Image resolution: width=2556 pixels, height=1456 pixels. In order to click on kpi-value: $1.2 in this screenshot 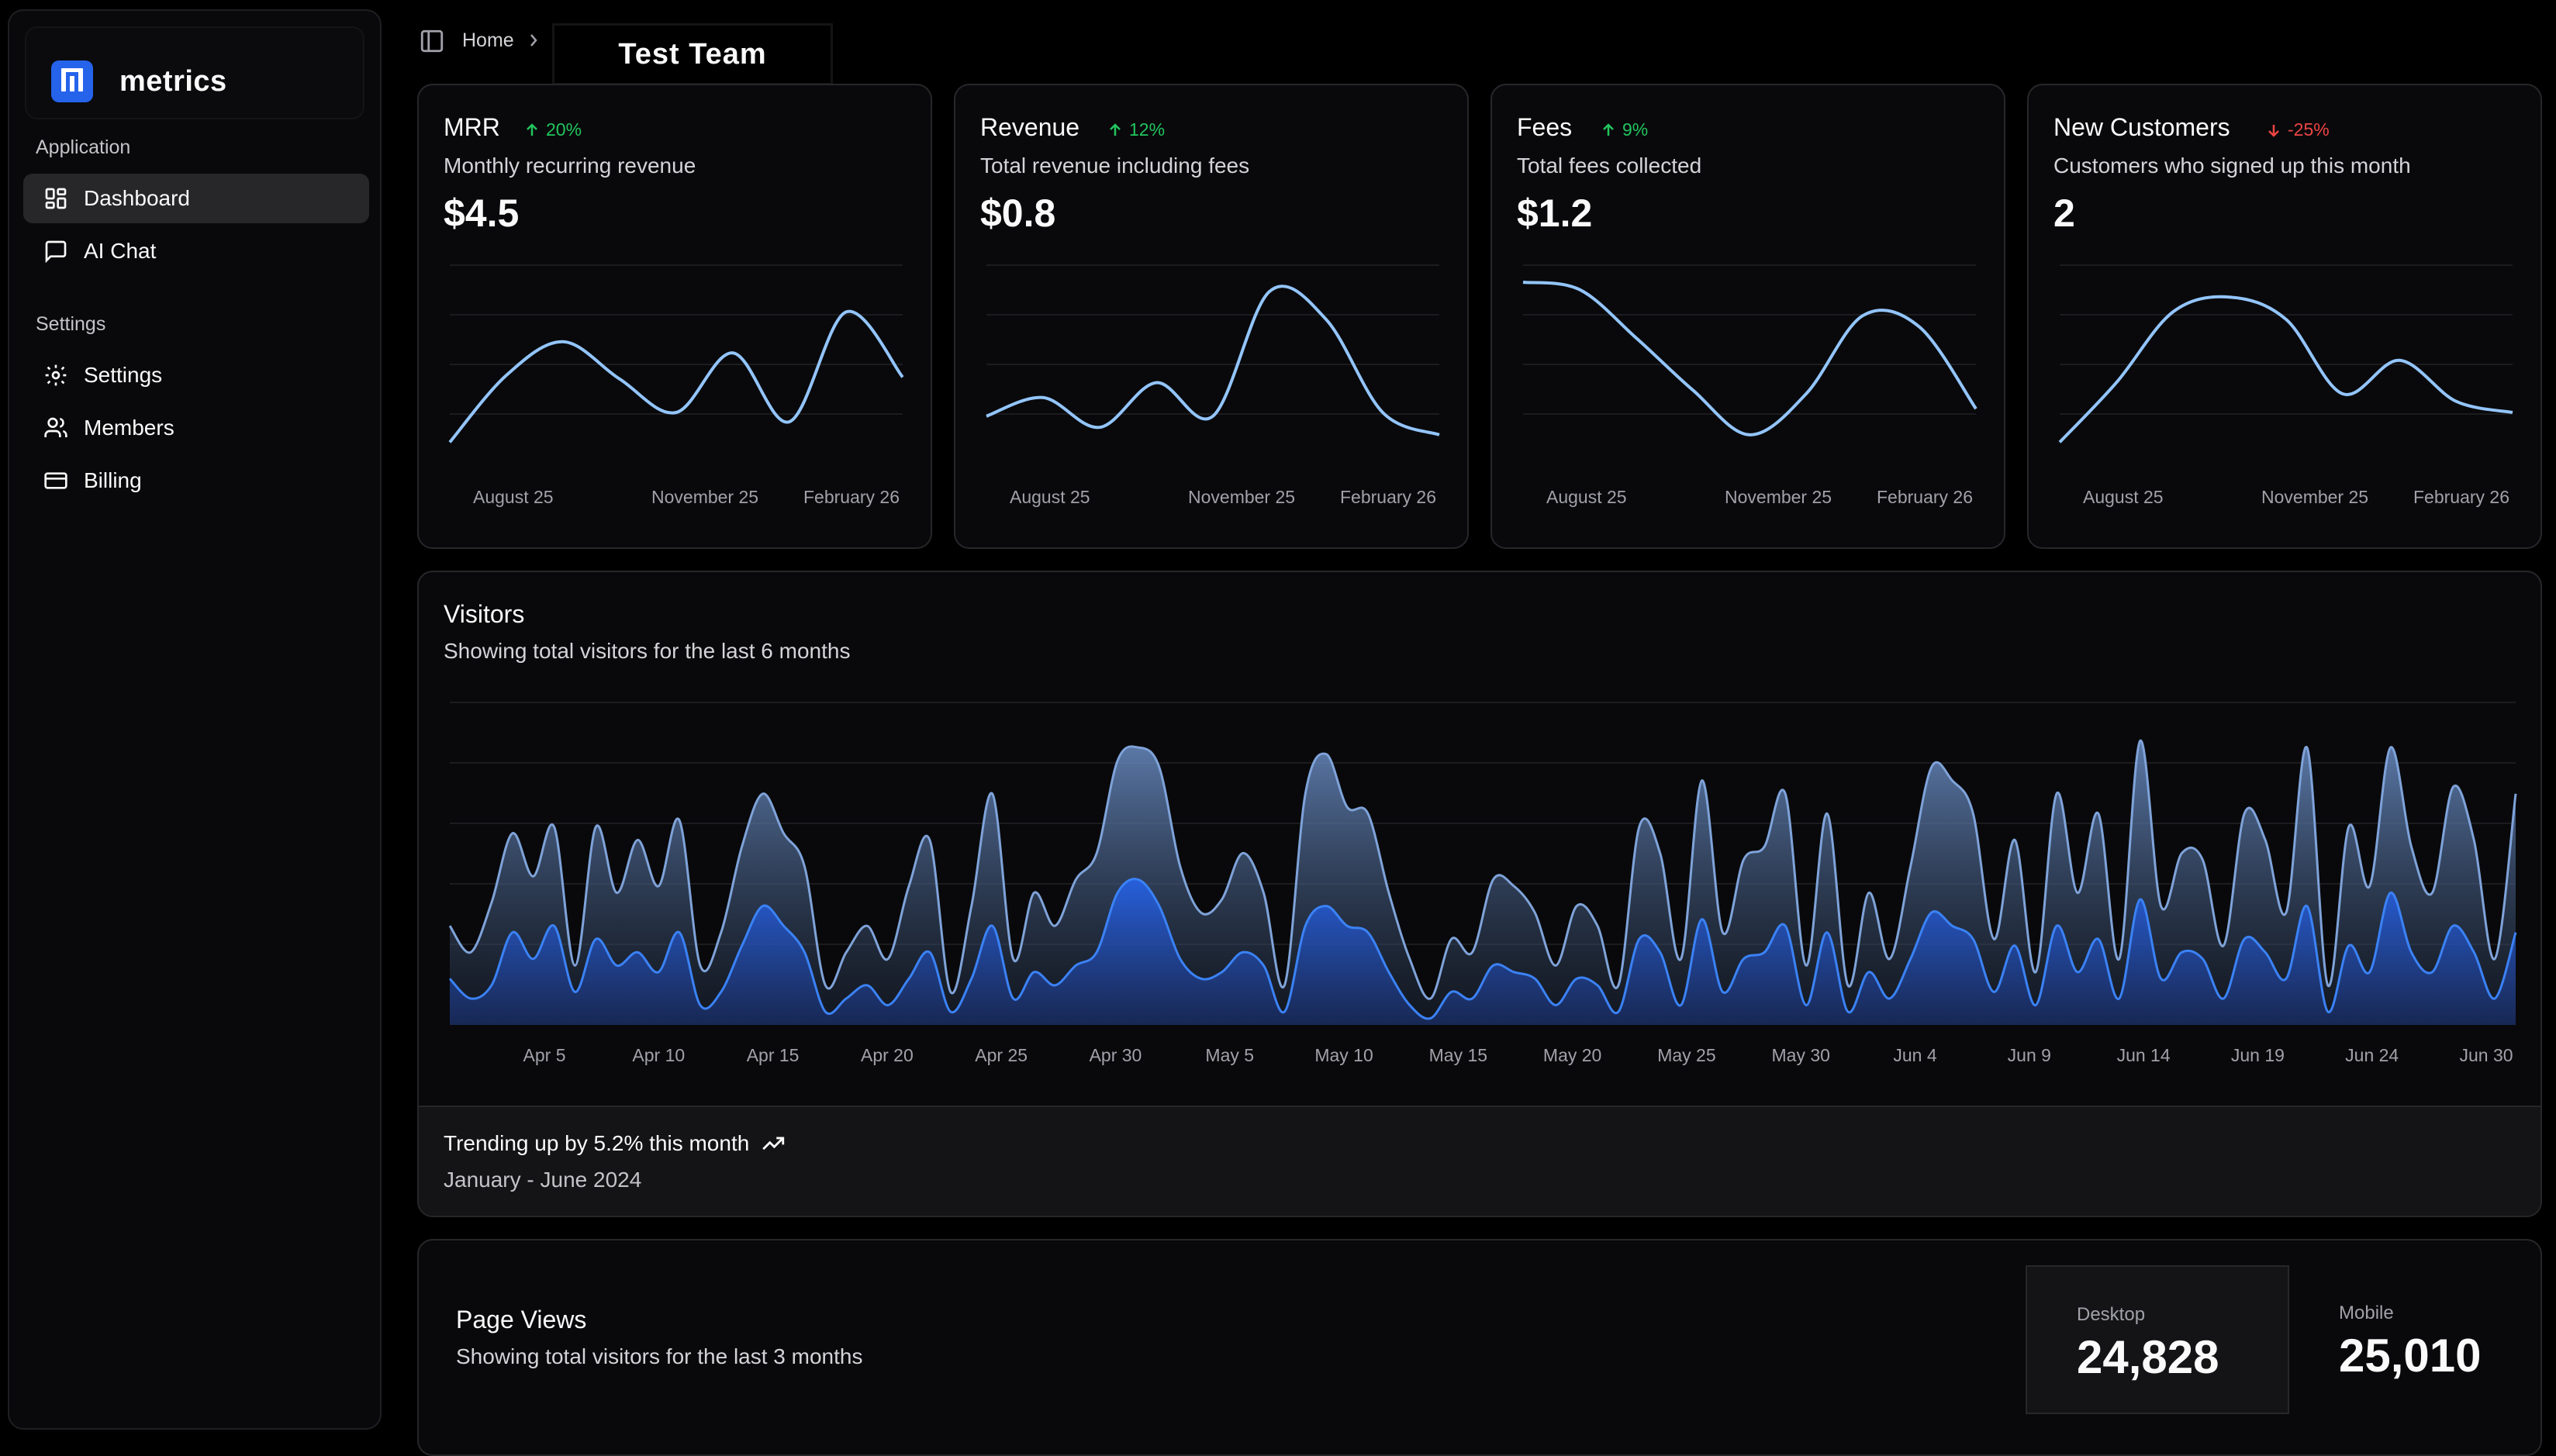, I will do `click(1555, 213)`.